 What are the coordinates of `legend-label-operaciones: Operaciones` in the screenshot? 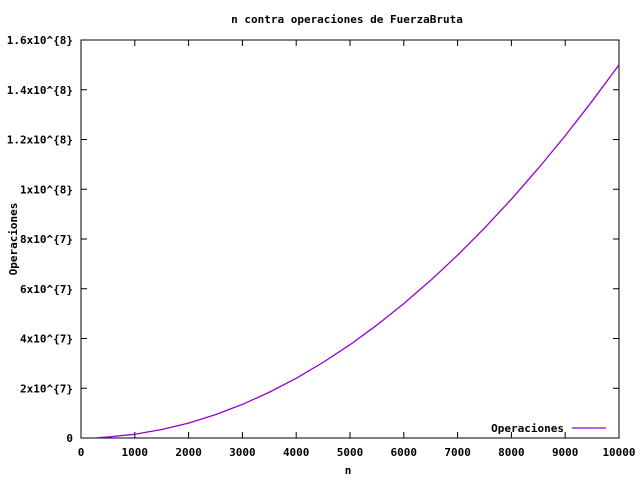 It's located at (527, 428).